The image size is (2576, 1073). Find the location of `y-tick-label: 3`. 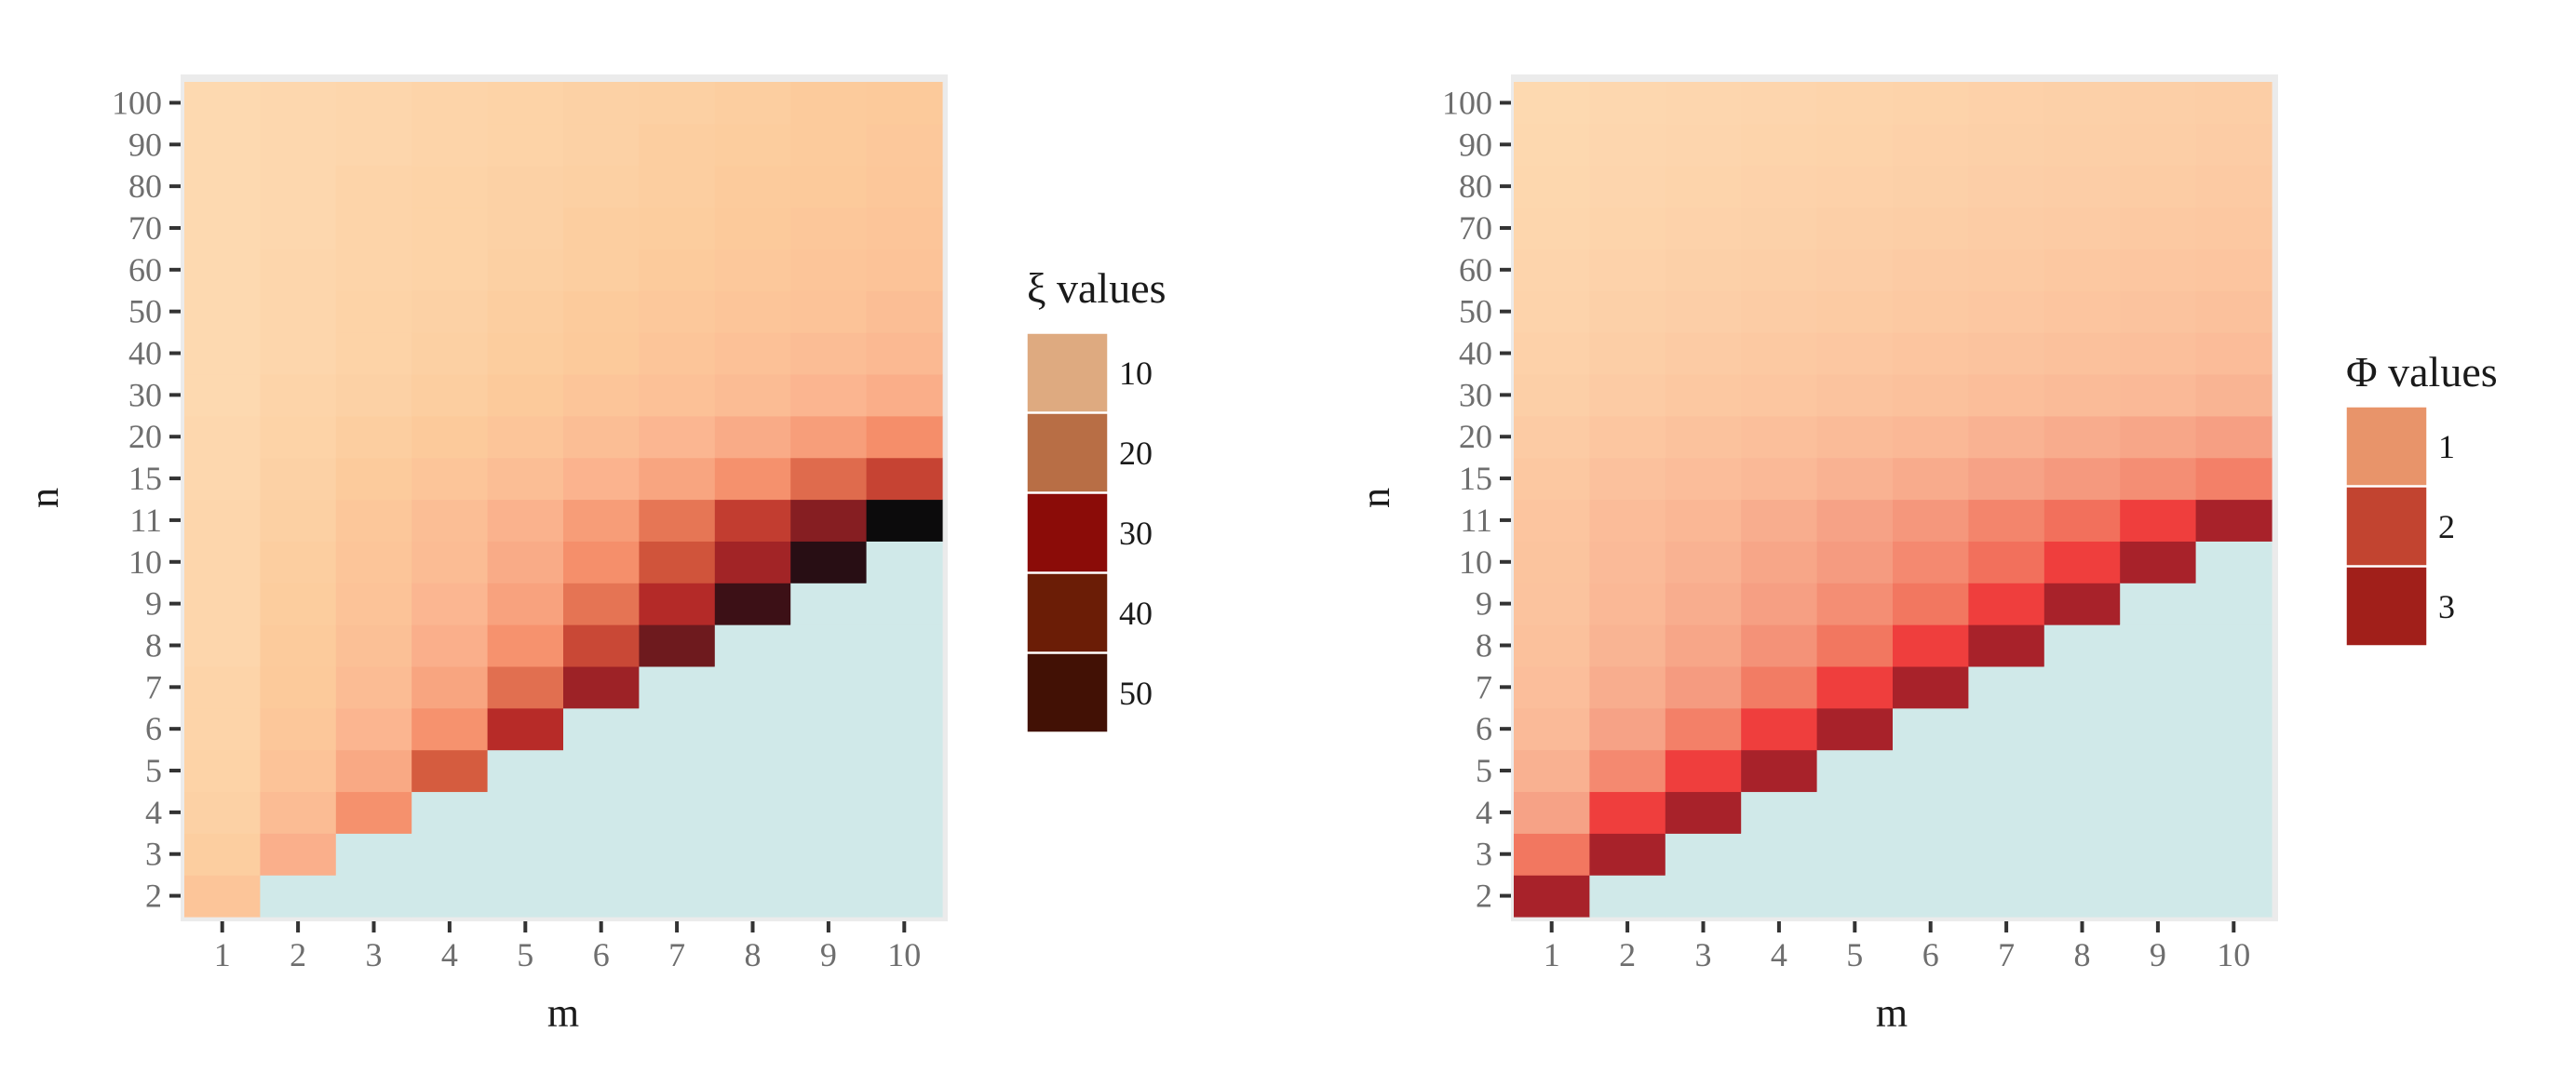

y-tick-label: 3 is located at coordinates (153, 854).